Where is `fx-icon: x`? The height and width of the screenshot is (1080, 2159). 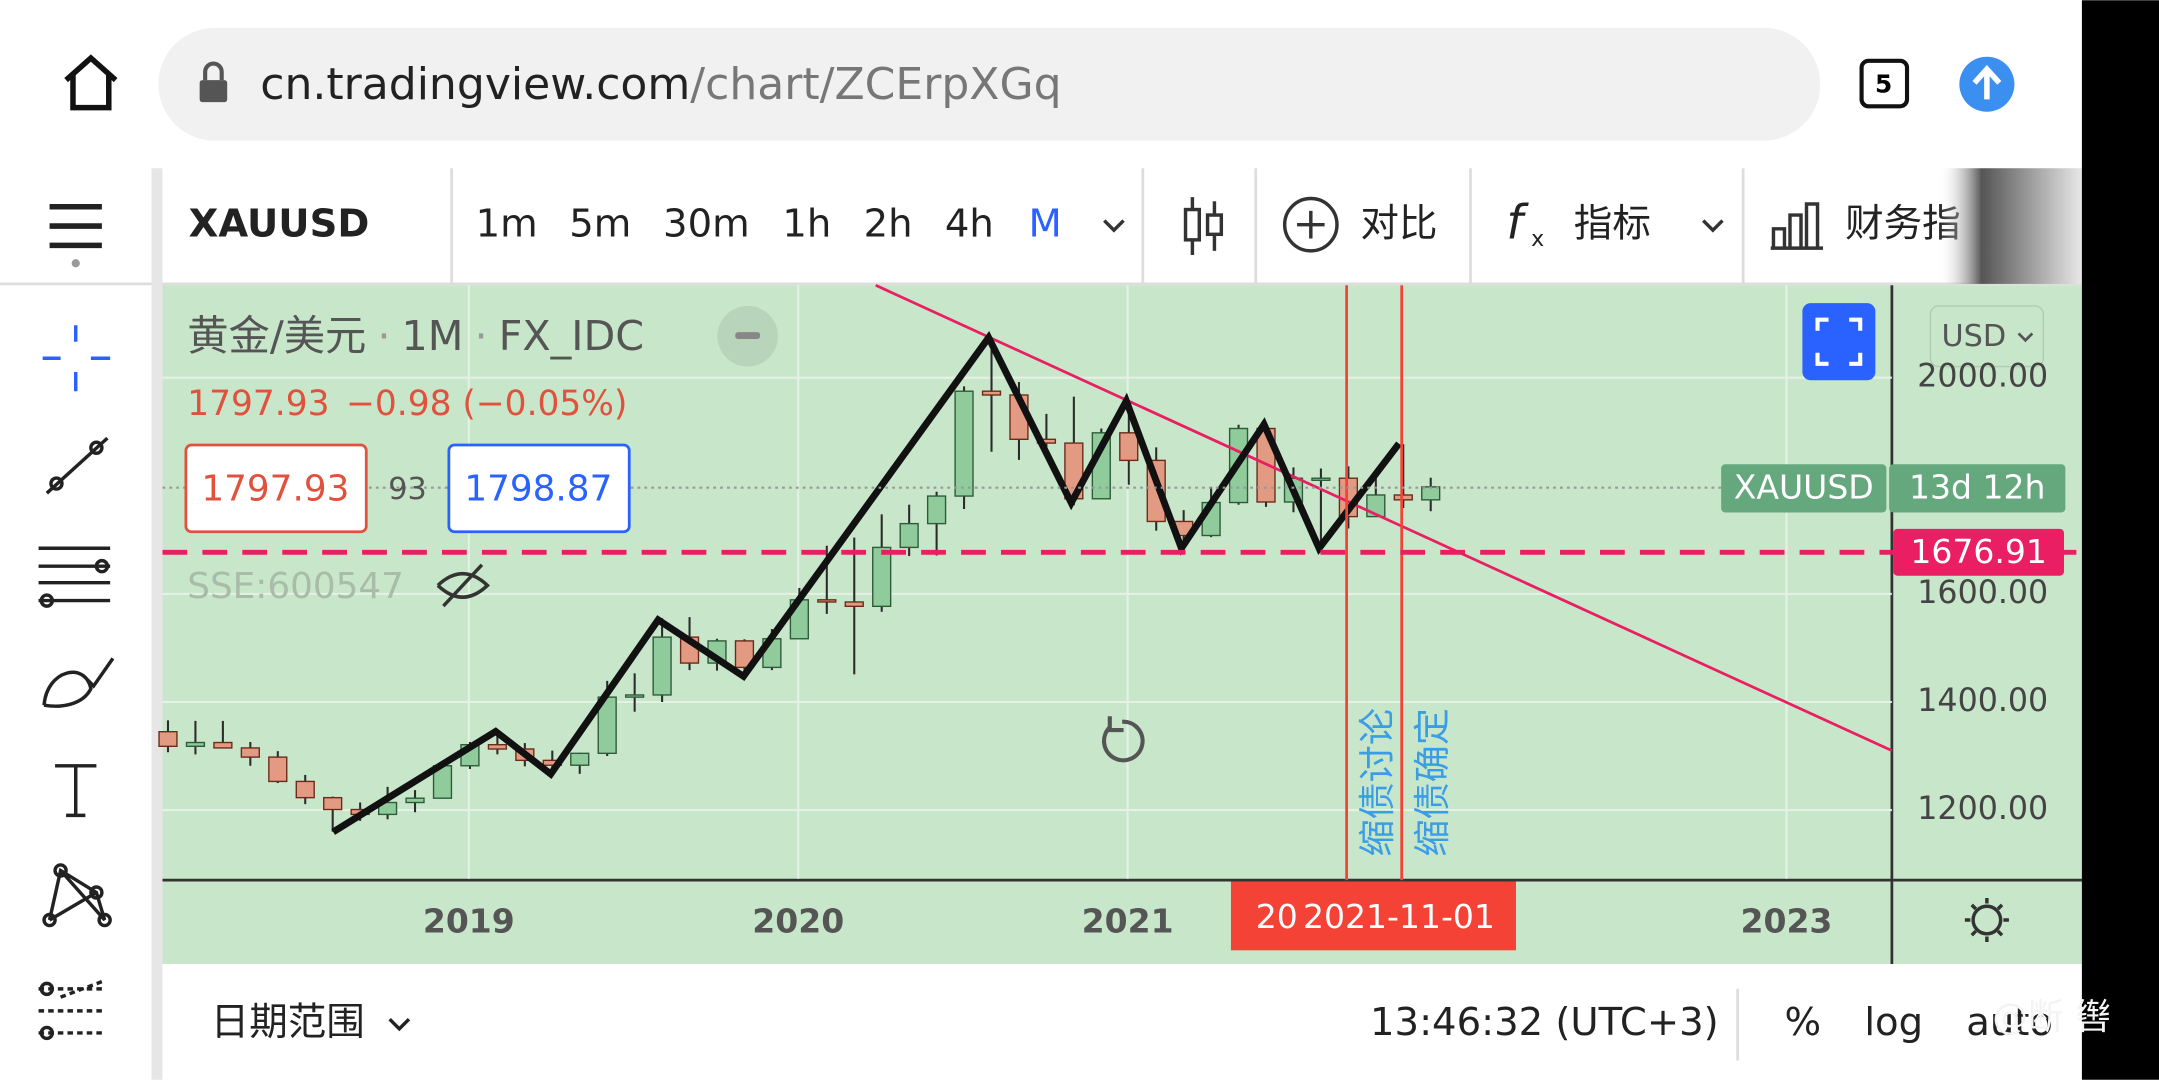
fx-icon: x is located at coordinates (1537, 239).